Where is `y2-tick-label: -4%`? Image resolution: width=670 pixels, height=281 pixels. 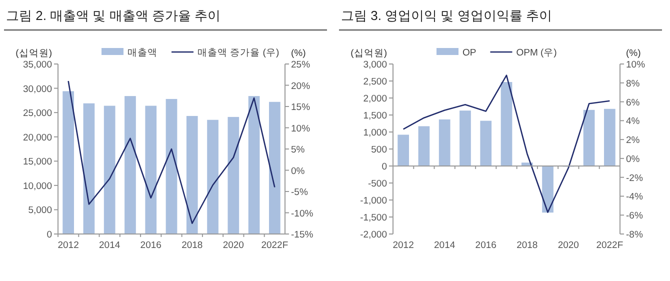 y2-tick-label: -4% is located at coordinates (635, 197).